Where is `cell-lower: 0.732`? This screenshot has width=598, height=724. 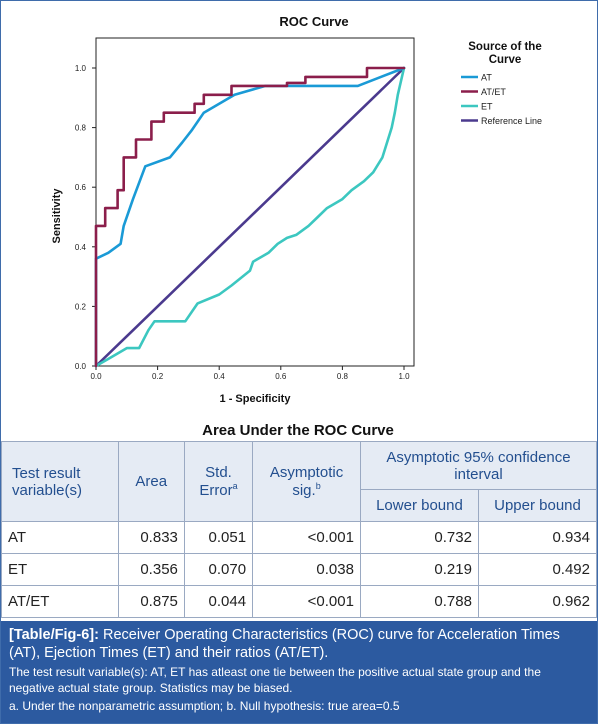 cell-lower: 0.732 is located at coordinates (419, 537).